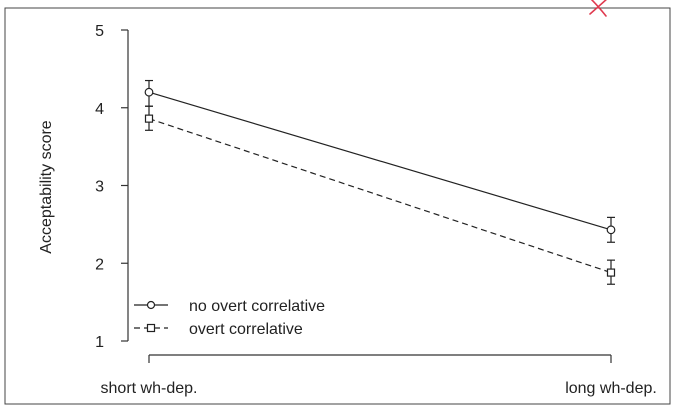 This screenshot has width=679, height=409. Describe the element at coordinates (99, 31) in the screenshot. I see `y-tick-label-5: 5` at that location.